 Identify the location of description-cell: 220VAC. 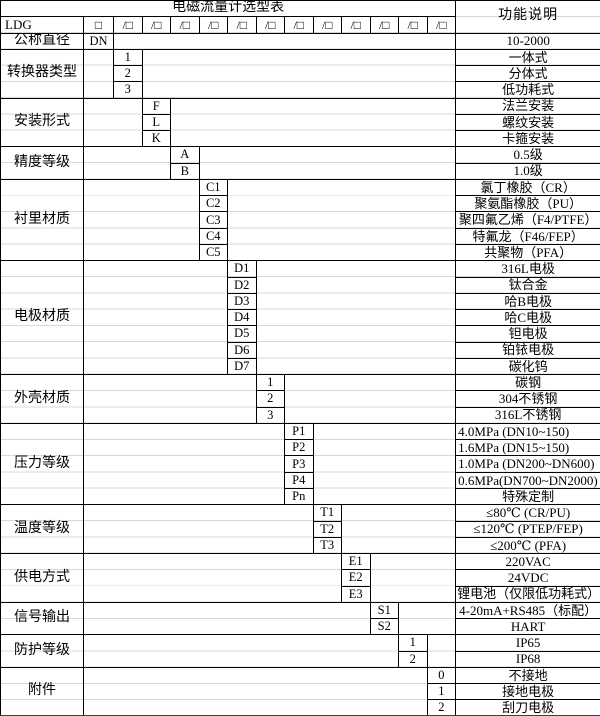
(527, 562).